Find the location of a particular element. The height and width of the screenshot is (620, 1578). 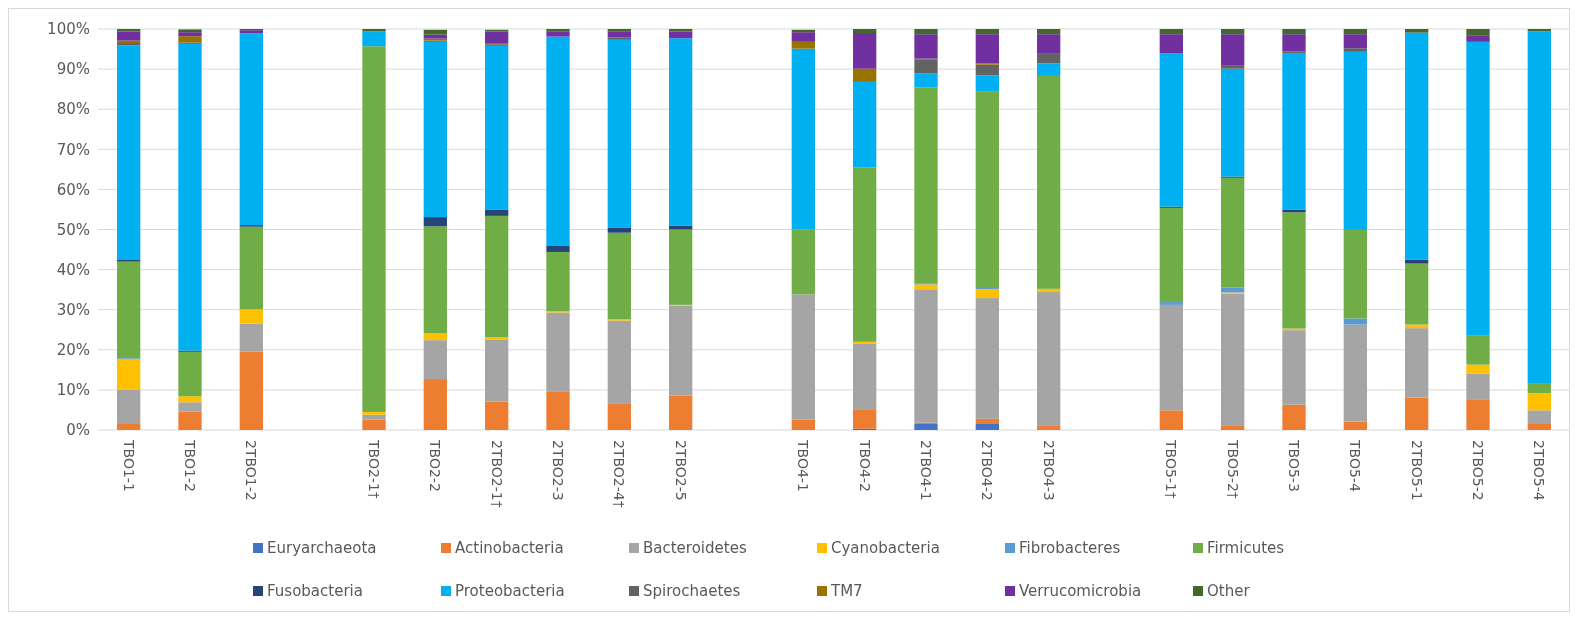

legend-label: Firmicutes is located at coordinates (1246, 548).